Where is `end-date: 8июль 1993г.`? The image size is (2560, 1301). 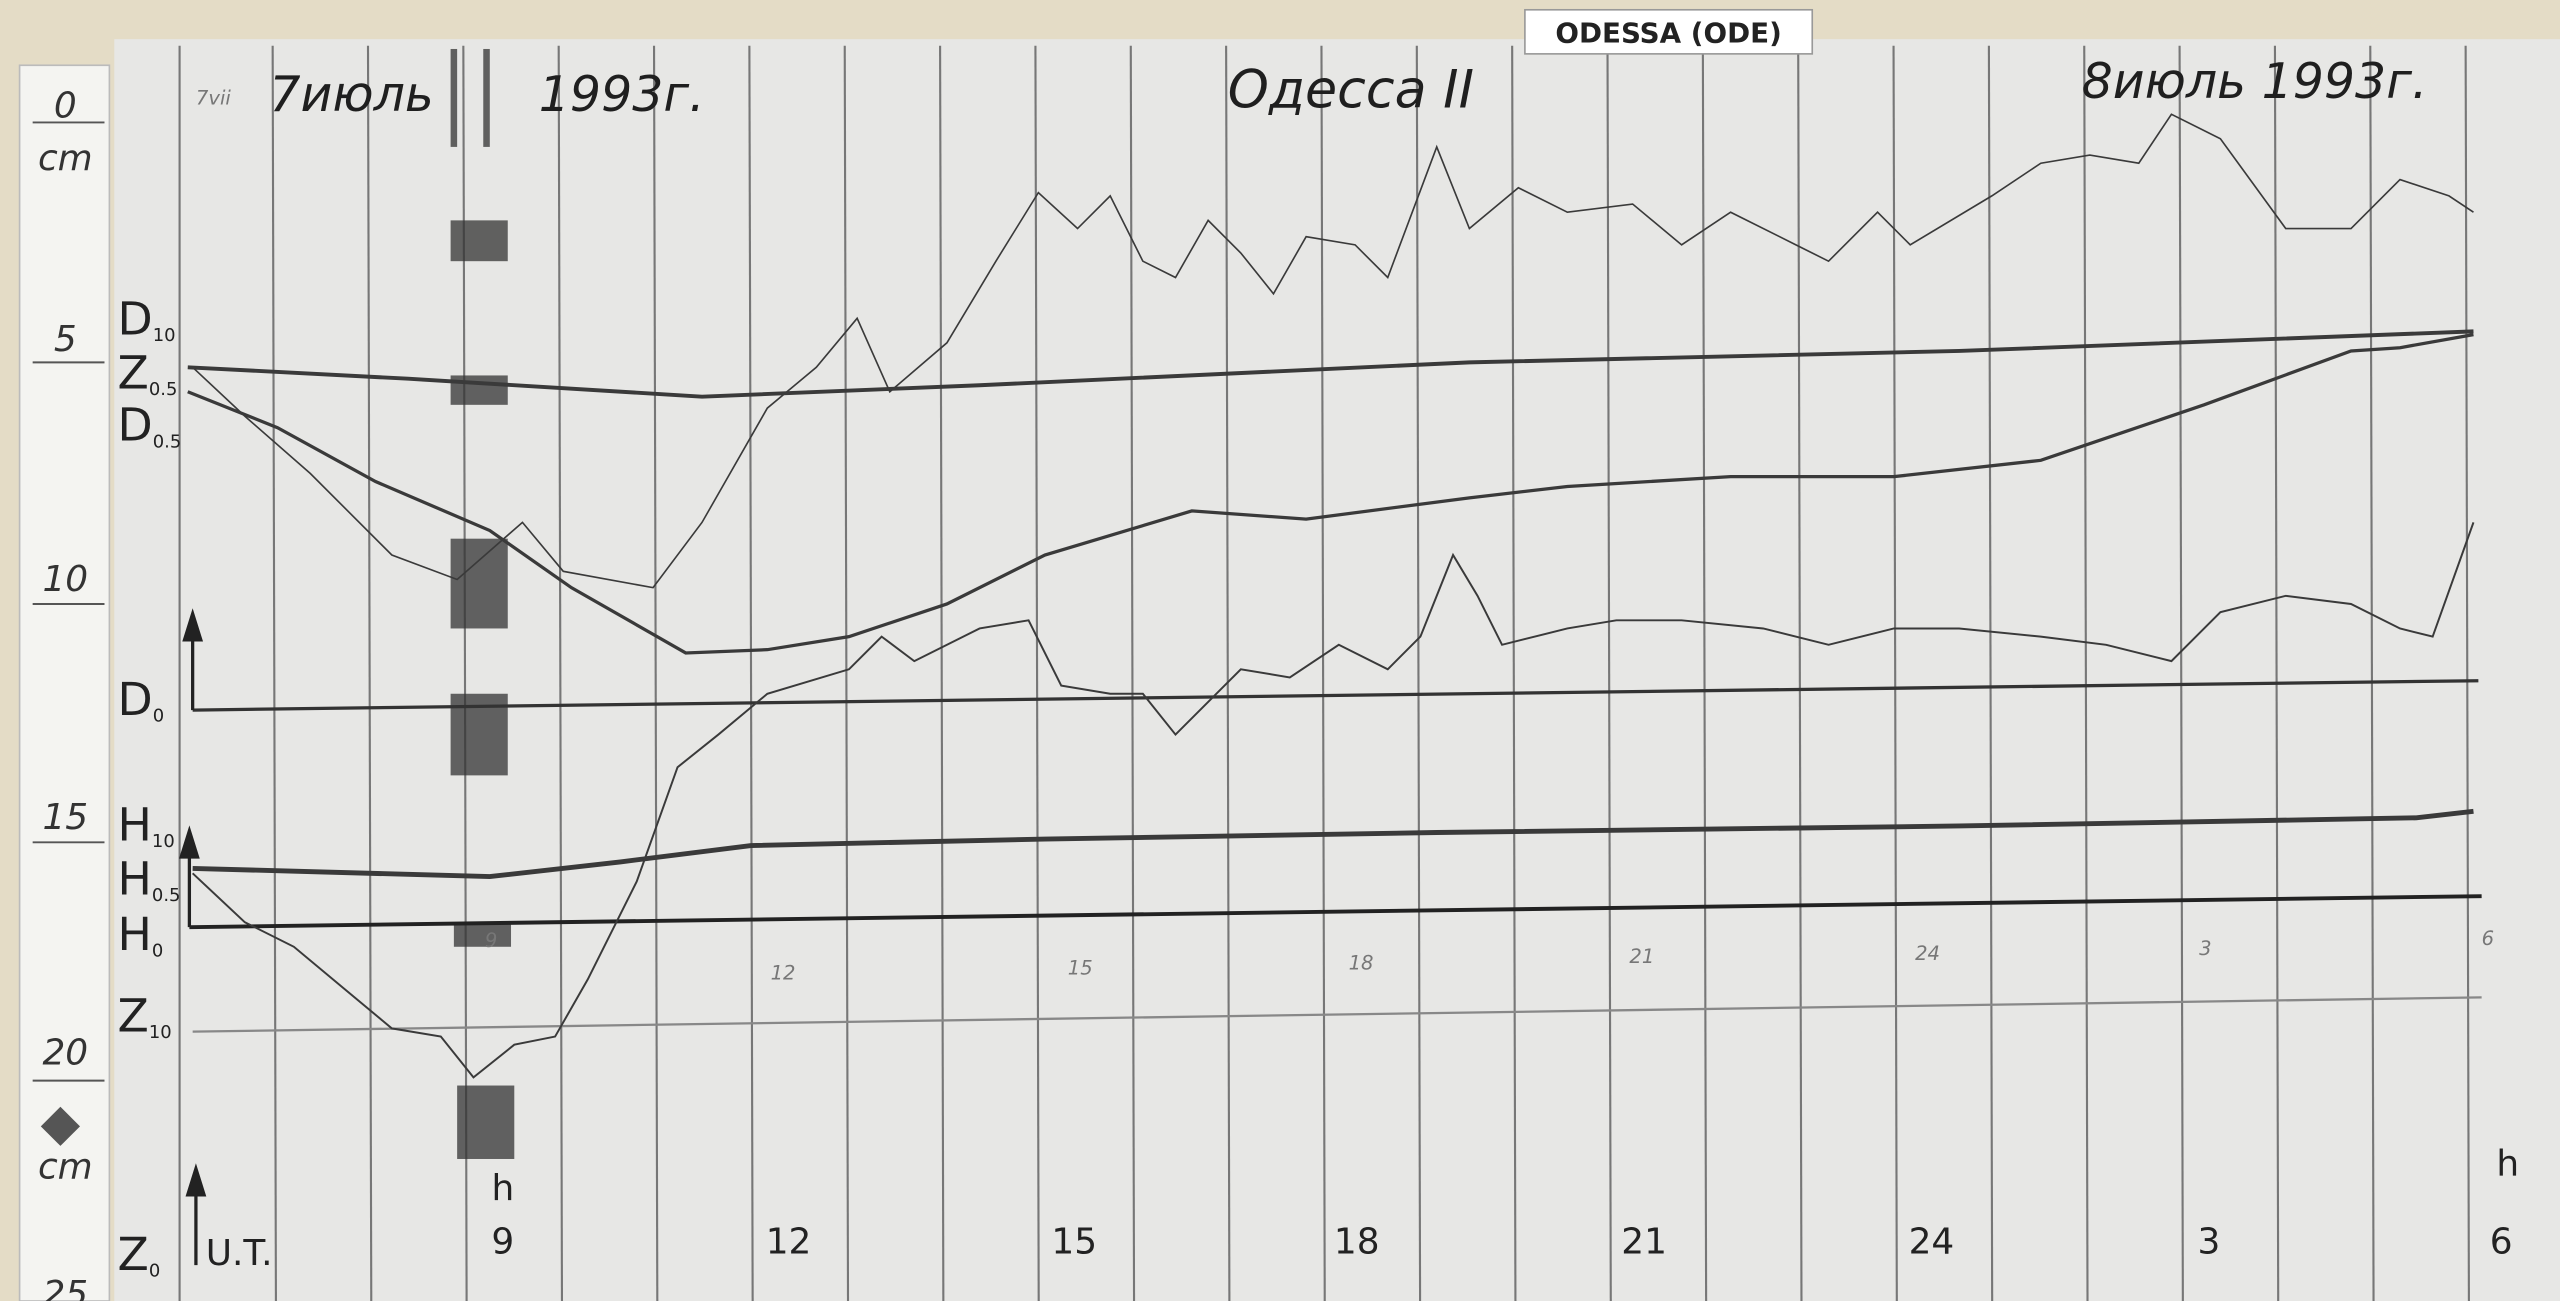
end-date: 8июль 1993г. is located at coordinates (2255, 81).